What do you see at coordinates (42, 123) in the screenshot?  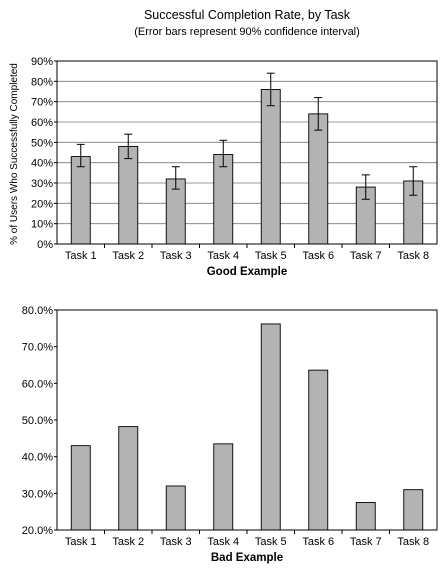 I see `y-tick-label: 60%` at bounding box center [42, 123].